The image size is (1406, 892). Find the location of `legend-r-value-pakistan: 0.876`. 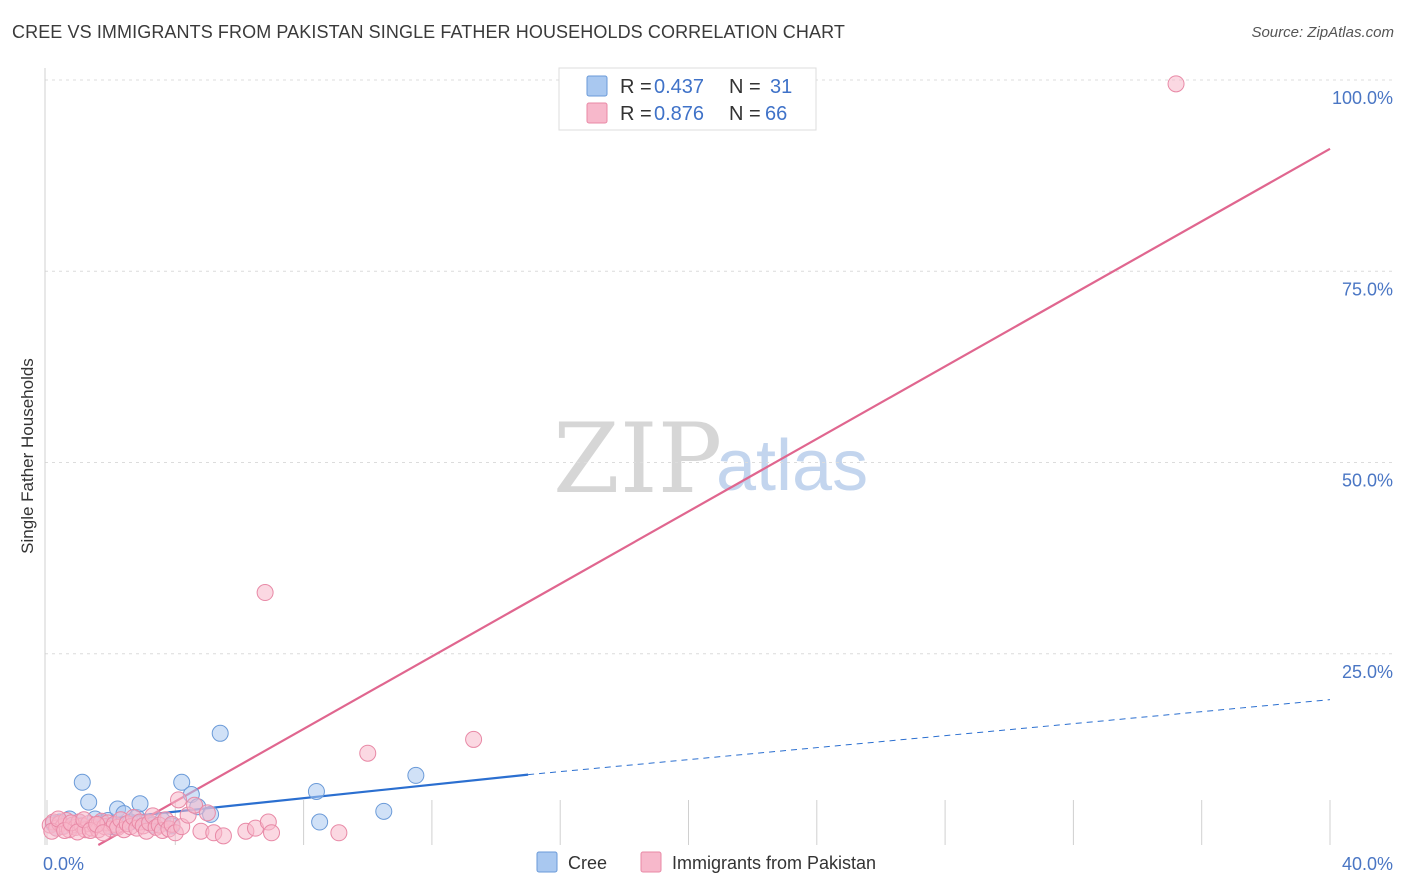

legend-r-value-pakistan: 0.876 is located at coordinates (679, 114).